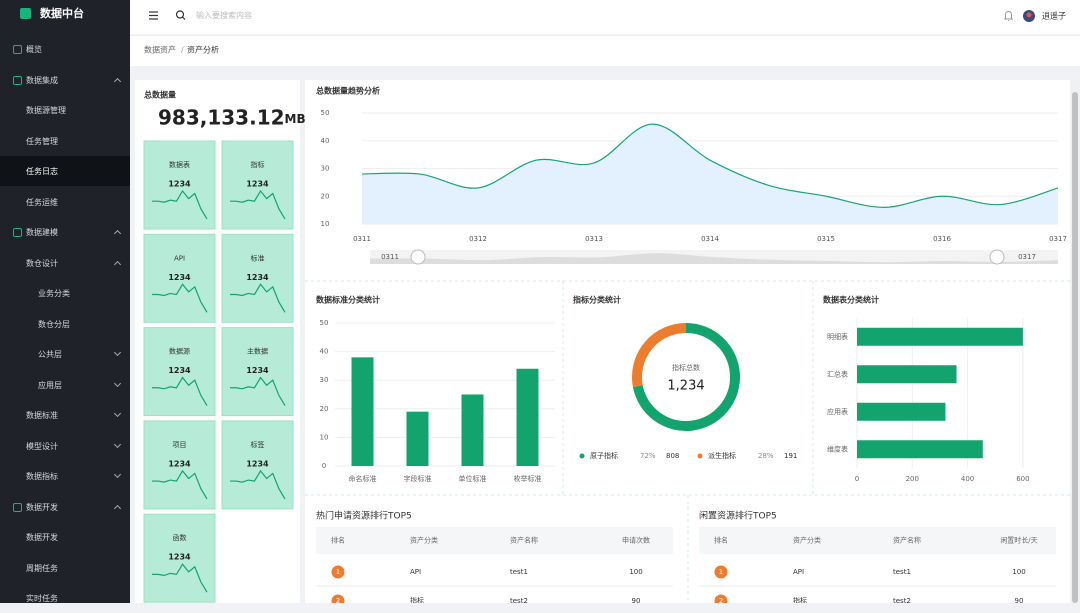  Describe the element at coordinates (473, 478) in the screenshot. I see `x-tick-label: 单位标准` at that location.